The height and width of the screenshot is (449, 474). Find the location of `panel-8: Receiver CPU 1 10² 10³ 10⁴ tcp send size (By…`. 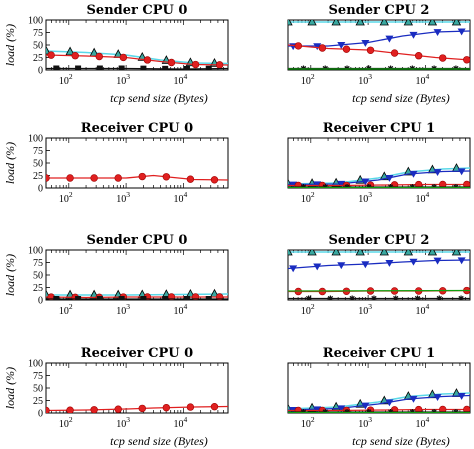

panel-8: Receiver CPU 1 10² 10³ 10⁴ tcp send size (By… is located at coordinates (379, 397).